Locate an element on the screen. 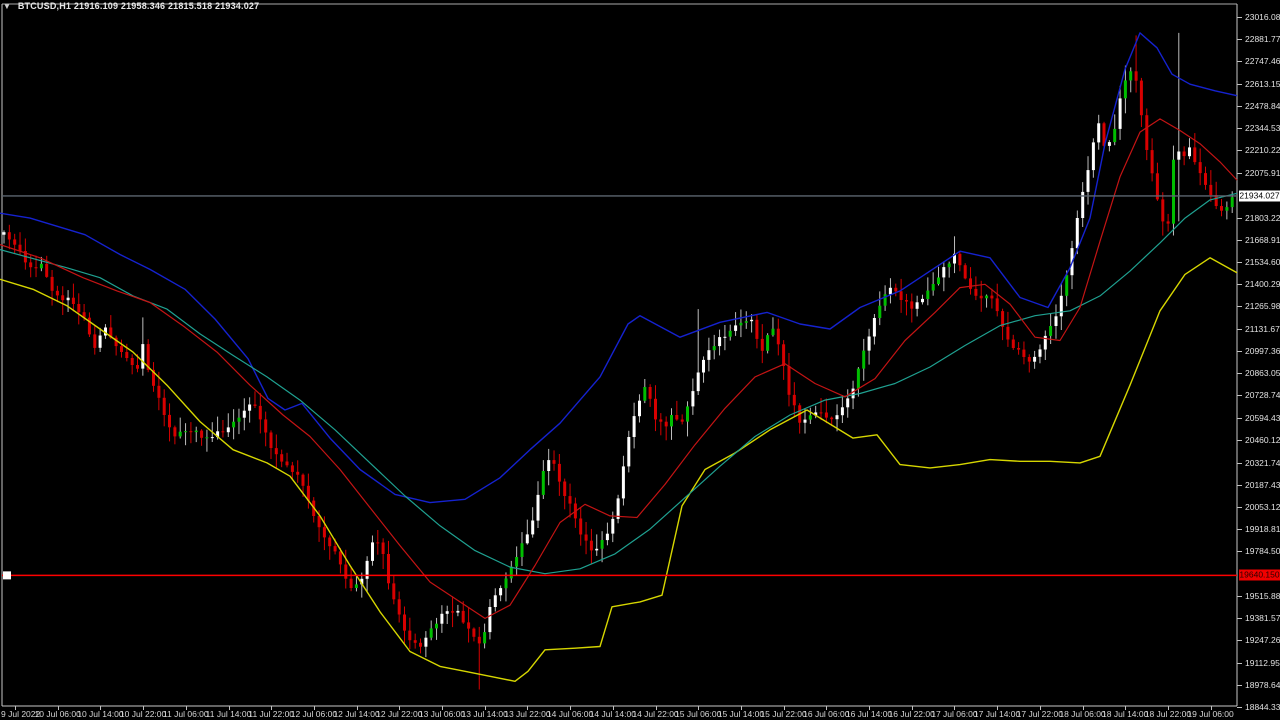  price-axis-label: 22747.460 is located at coordinates (1262, 61).